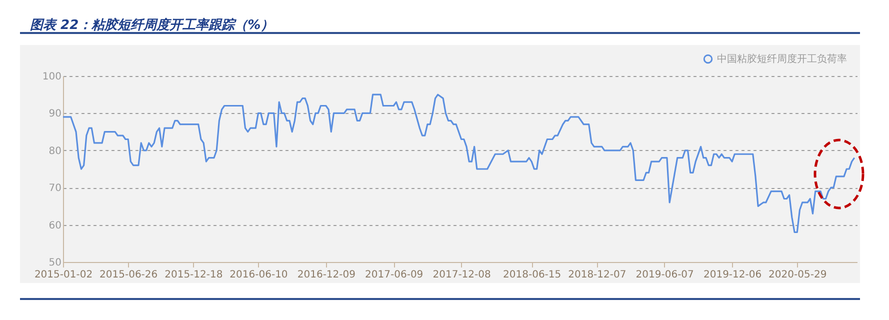 The width and height of the screenshot is (889, 320). What do you see at coordinates (152, 25) in the screenshot?
I see `chart-title: 图表 22：粘胶短纤周度开工率跟踪（%）` at bounding box center [152, 25].